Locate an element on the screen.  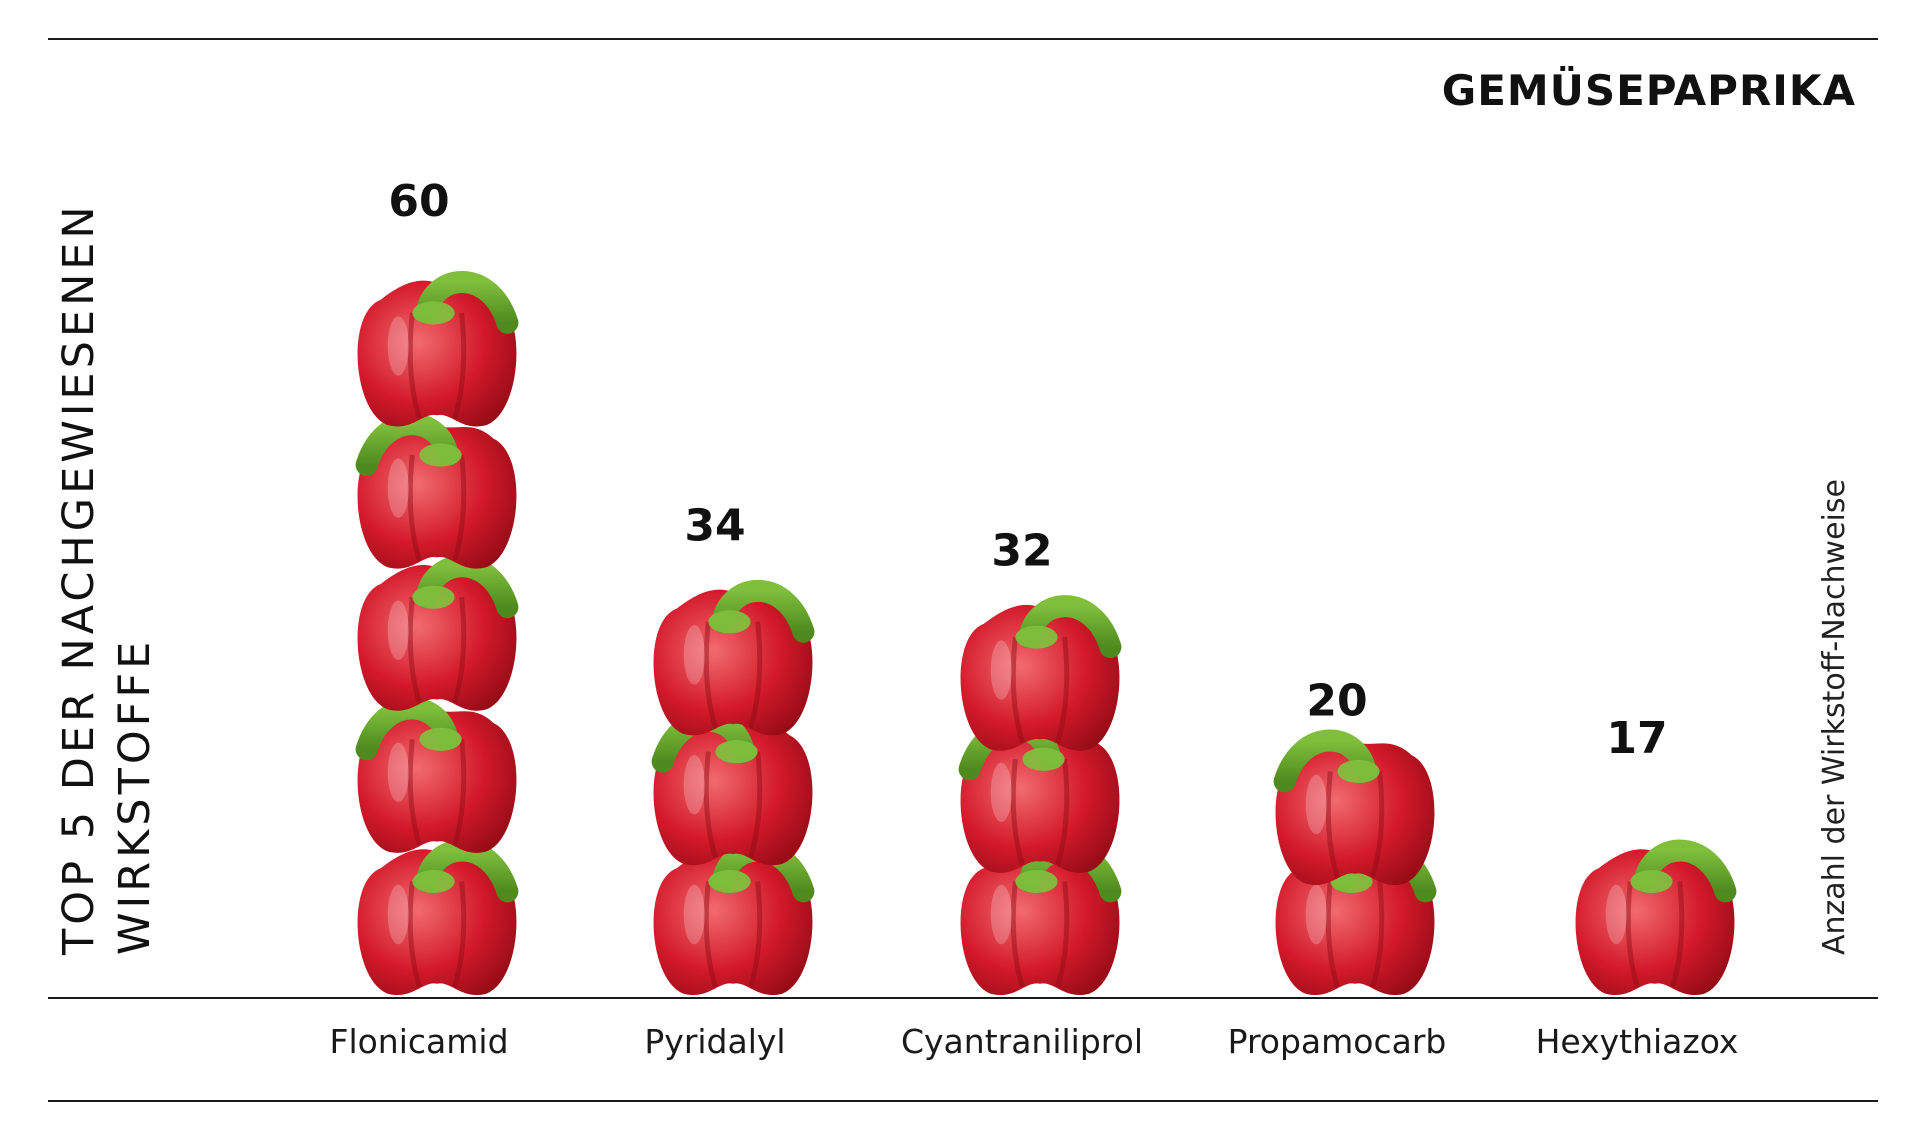
category-label: Hexythiazox is located at coordinates (1637, 1041).